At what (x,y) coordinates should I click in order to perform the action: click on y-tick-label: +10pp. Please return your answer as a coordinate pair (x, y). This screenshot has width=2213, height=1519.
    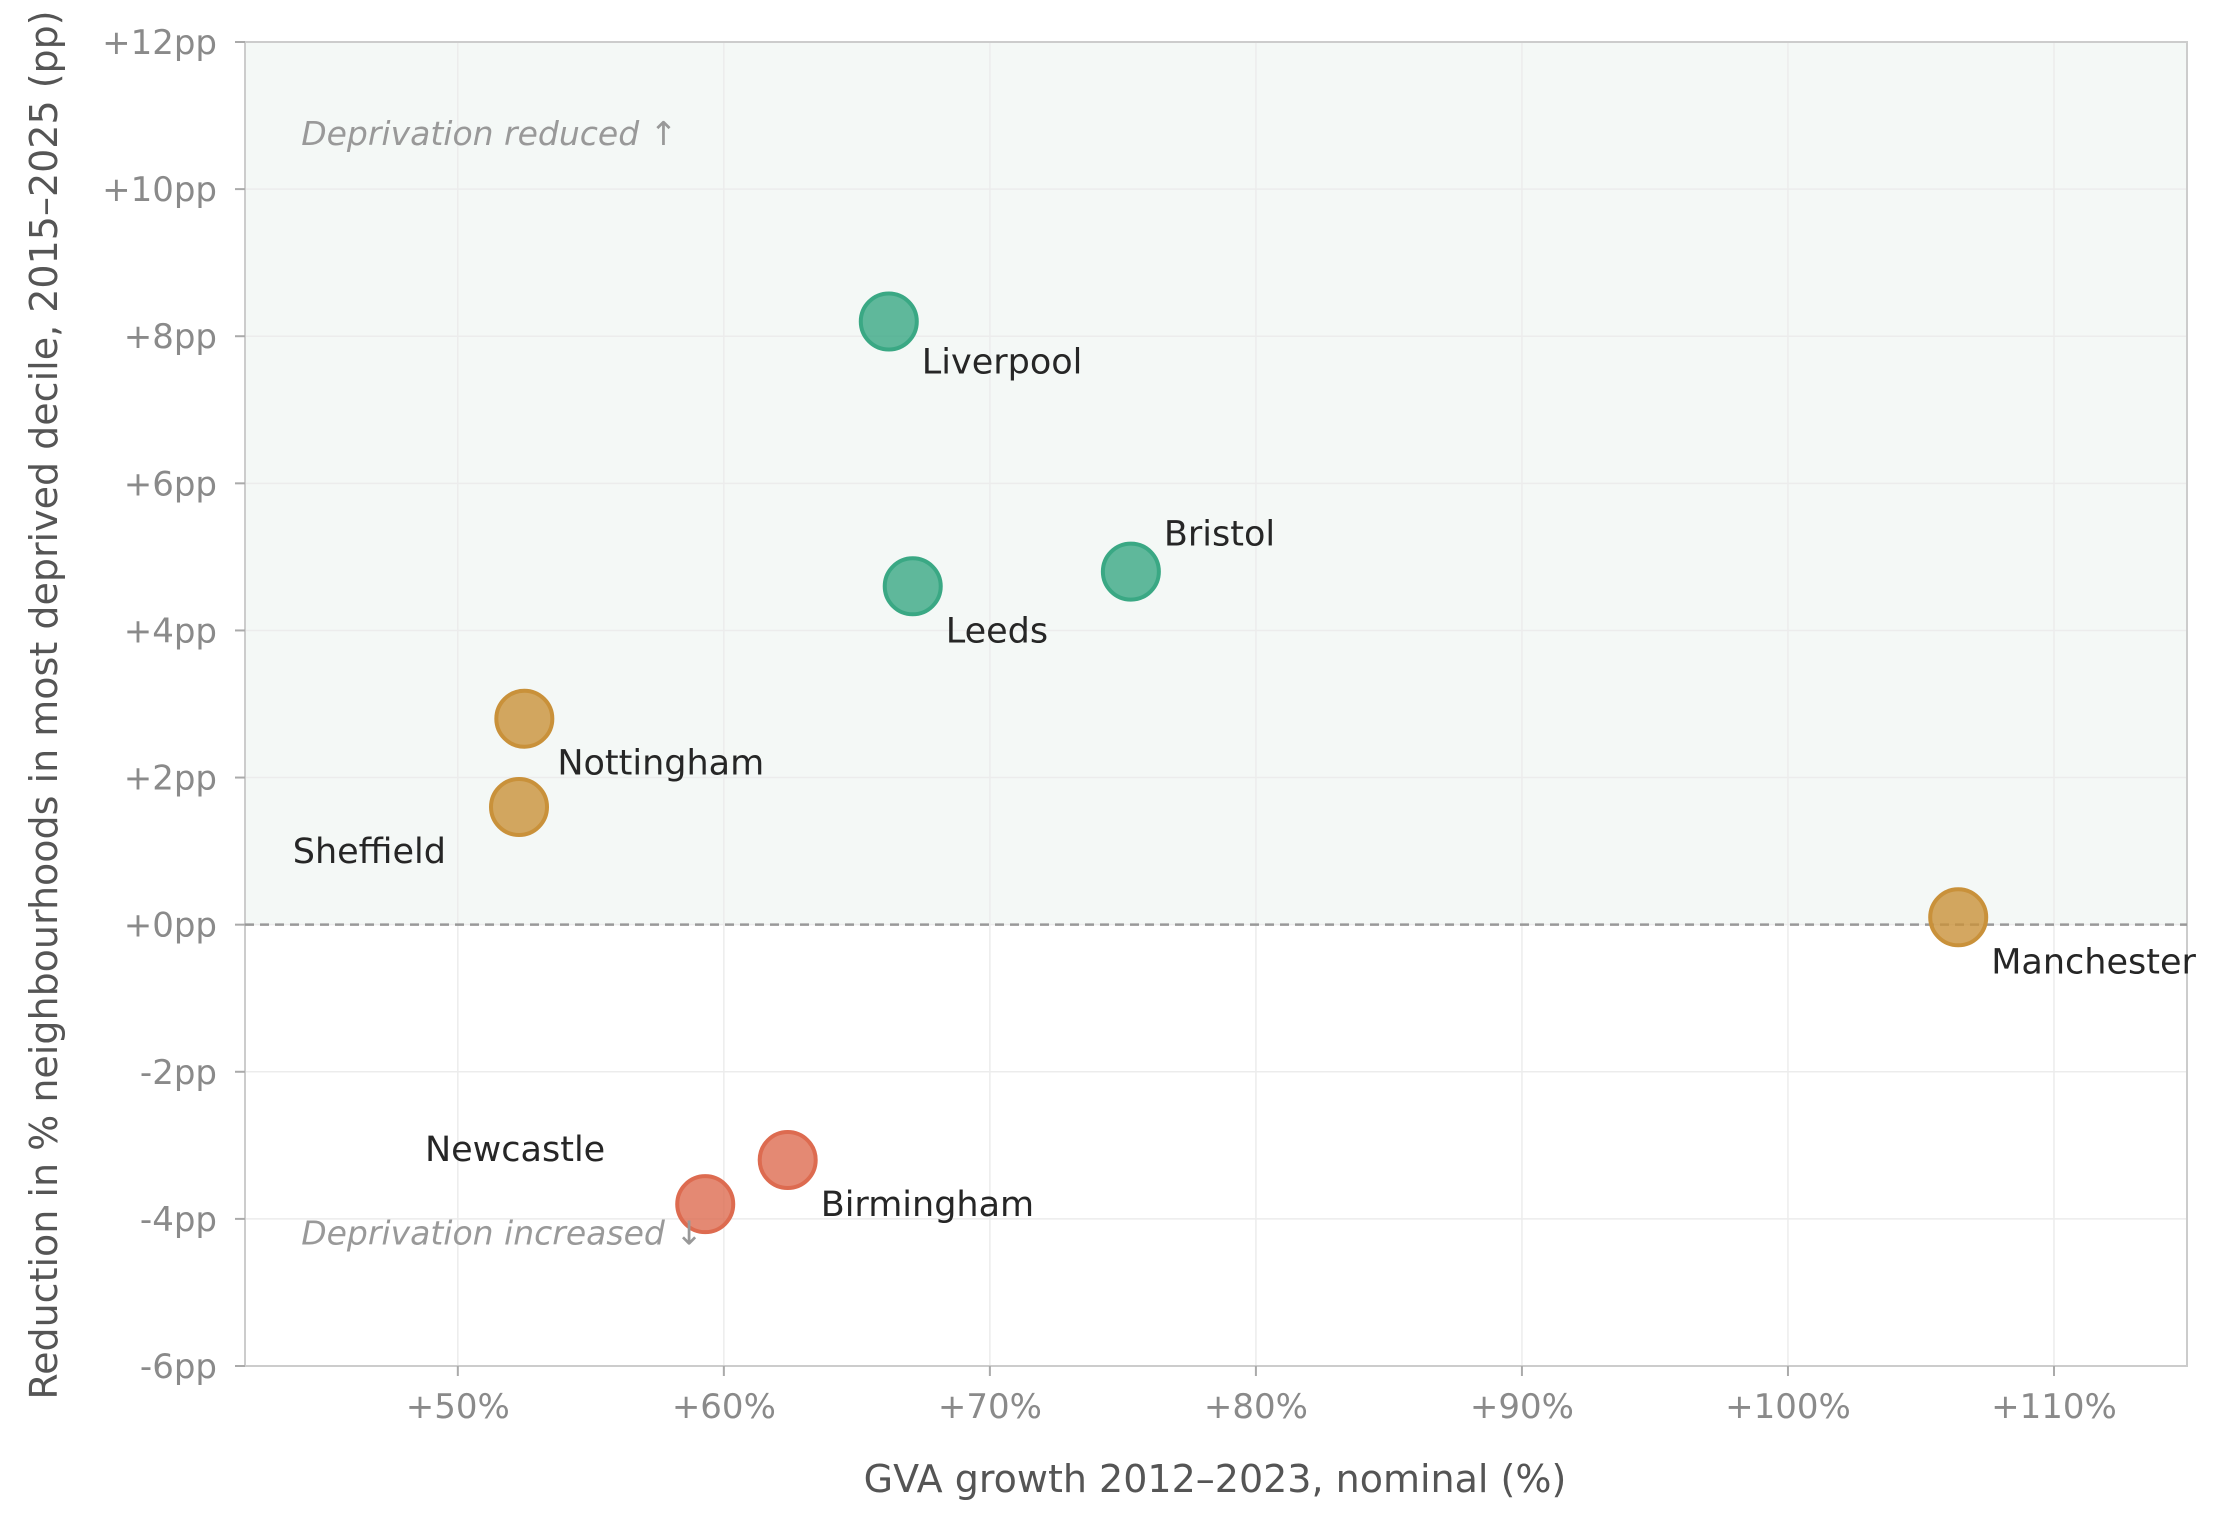
    Looking at the image, I should click on (159, 190).